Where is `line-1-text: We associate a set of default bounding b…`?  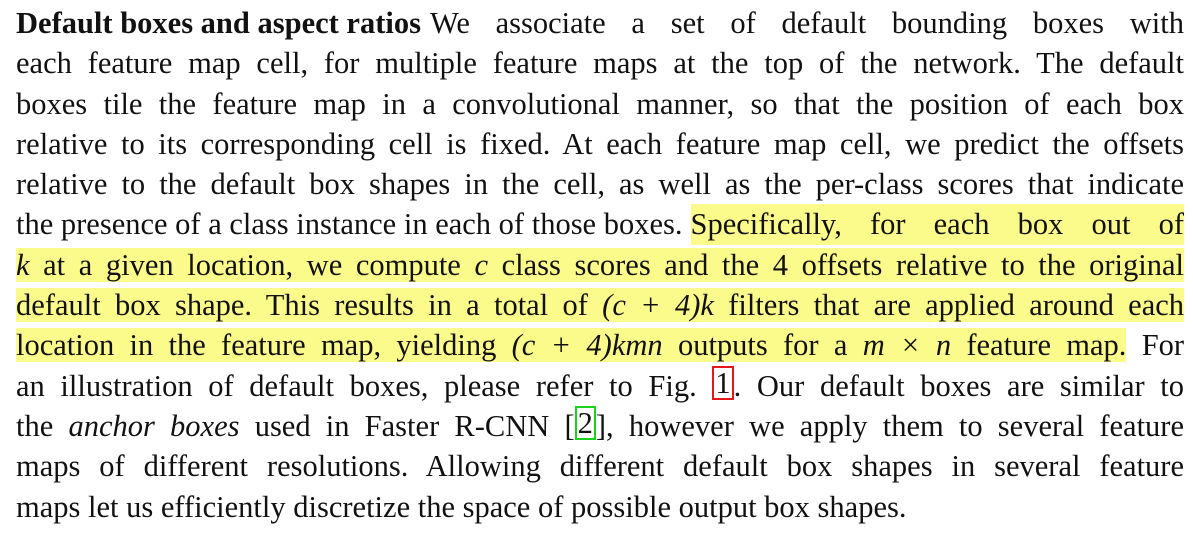 line-1-text: We associate a set of default bounding b… is located at coordinates (806, 23).